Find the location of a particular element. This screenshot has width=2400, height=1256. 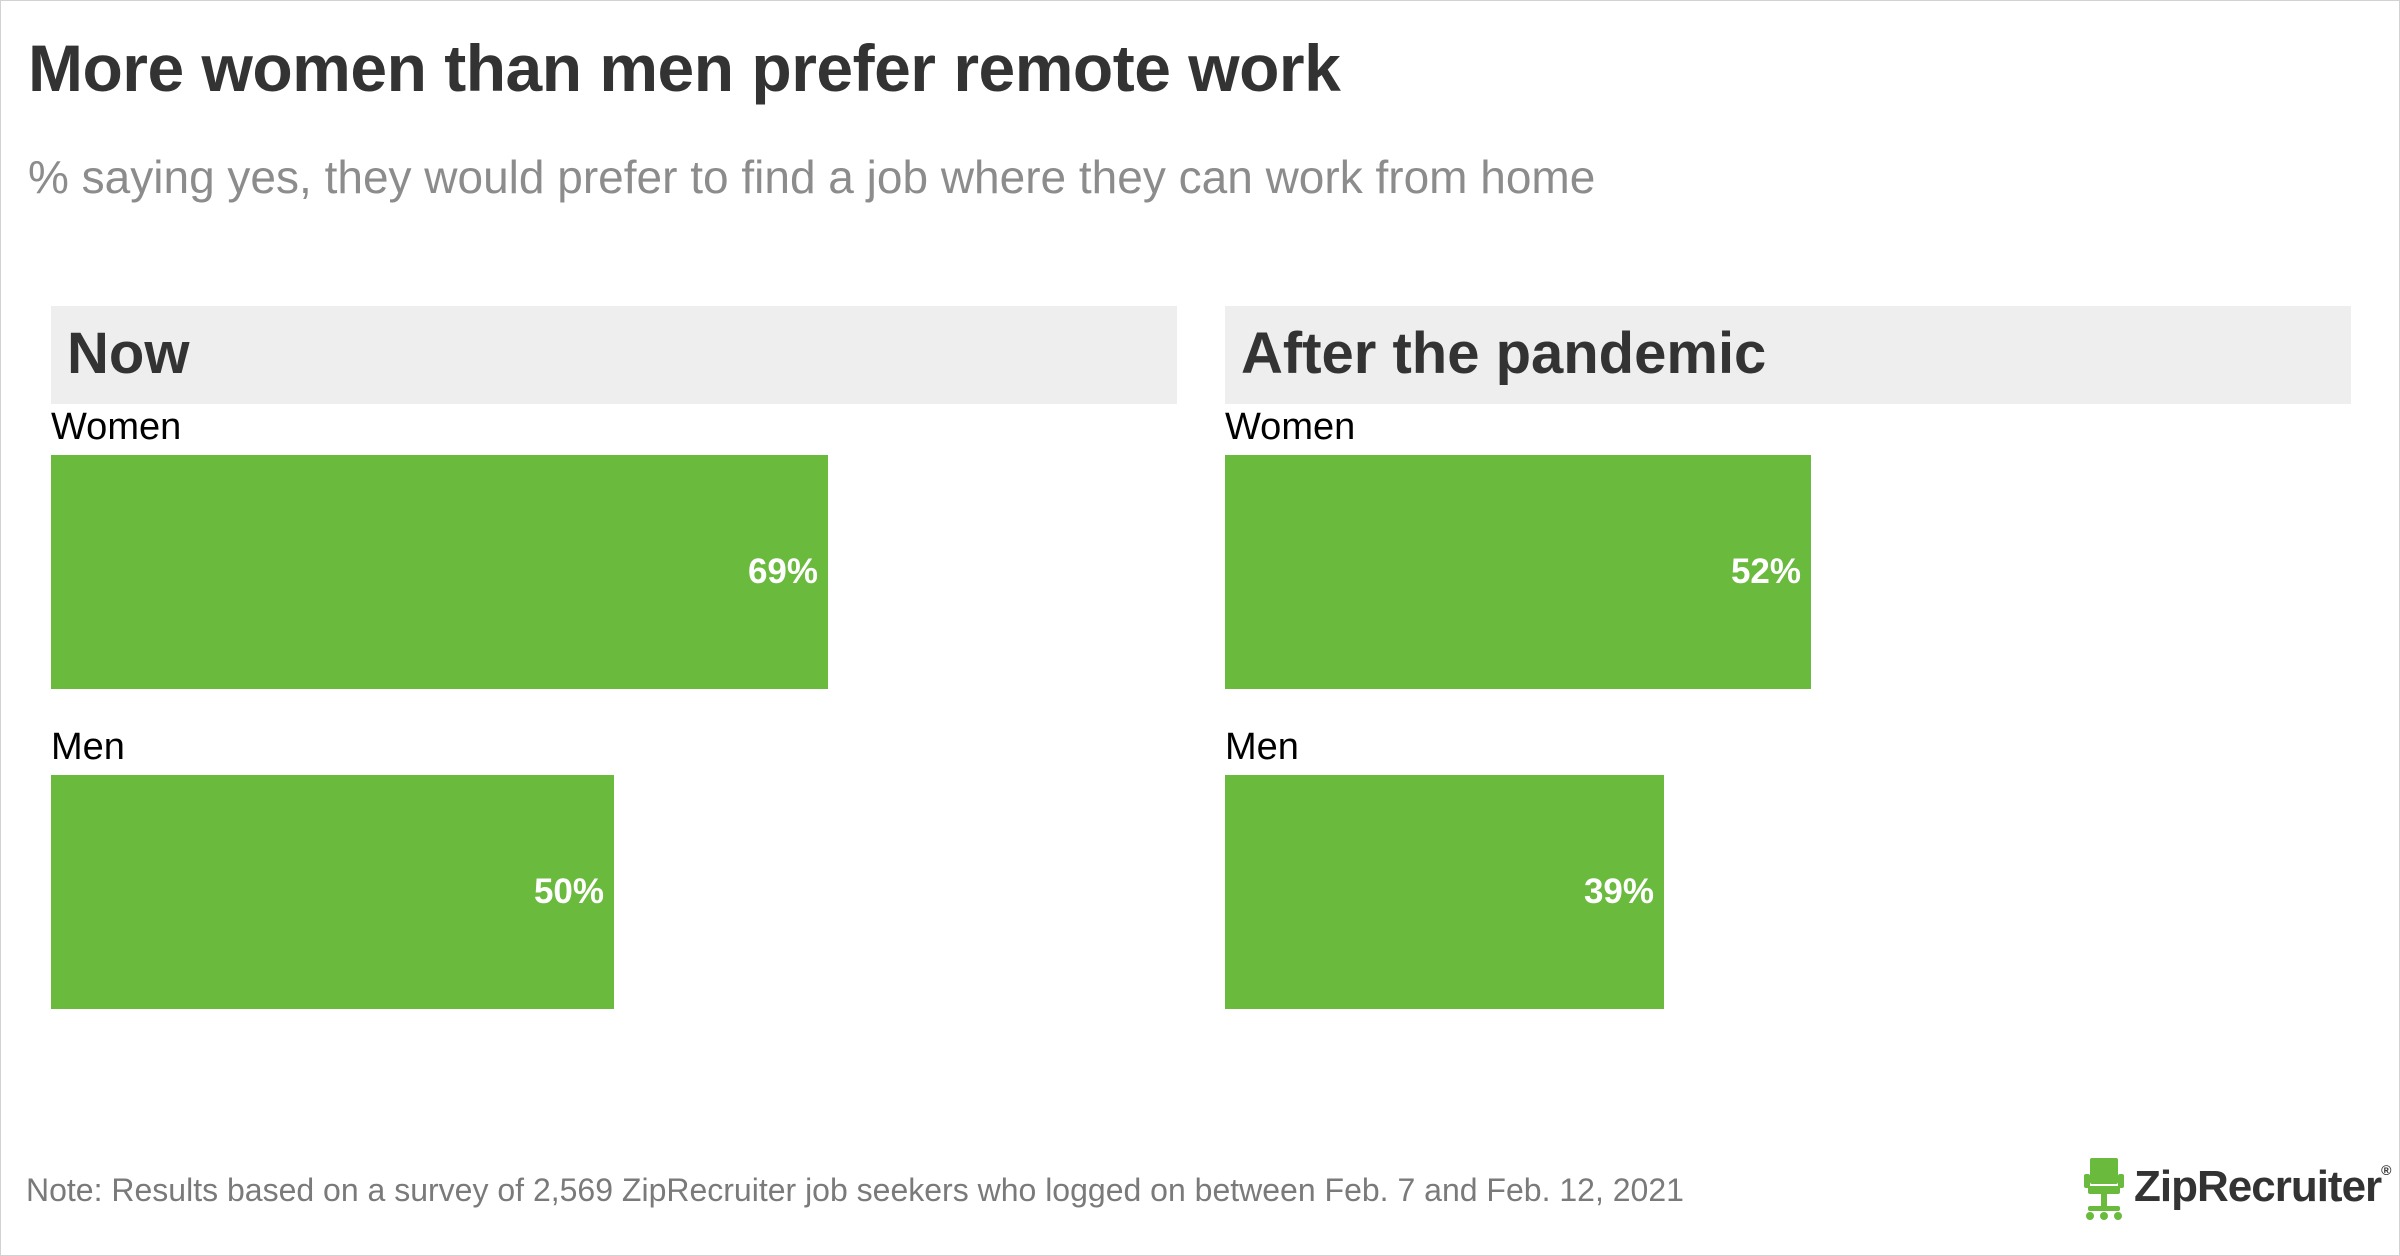

bar-value-label: 69% is located at coordinates (782, 571).